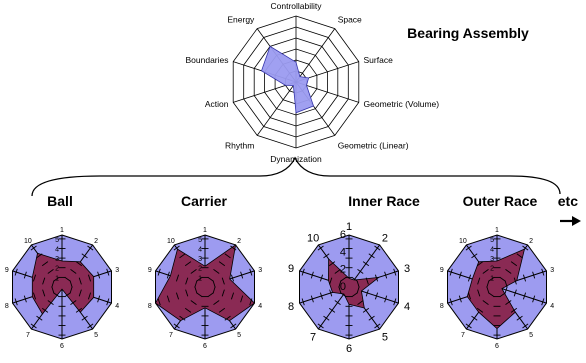  What do you see at coordinates (28, 335) in the screenshot?
I see `radar-axis-number: 7` at bounding box center [28, 335].